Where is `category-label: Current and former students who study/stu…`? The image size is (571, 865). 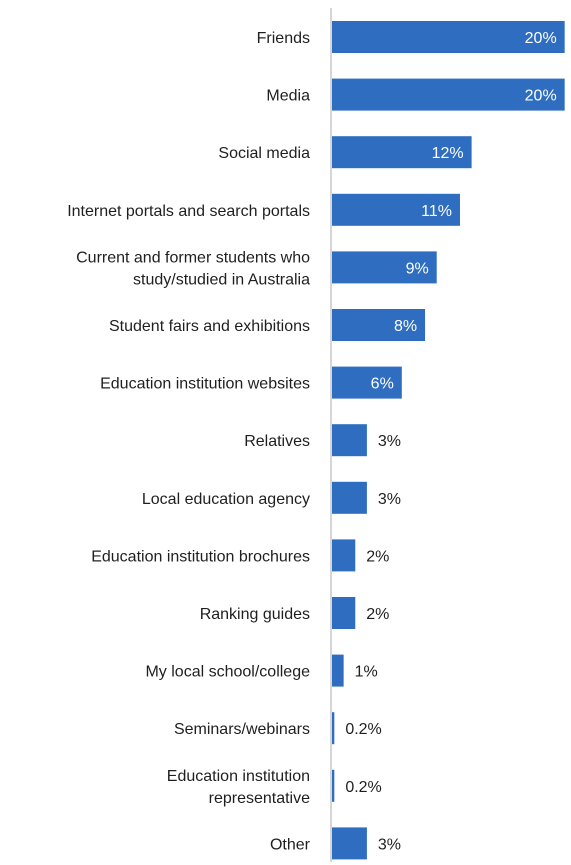 category-label: Current and former students who study/stu… is located at coordinates (193, 268).